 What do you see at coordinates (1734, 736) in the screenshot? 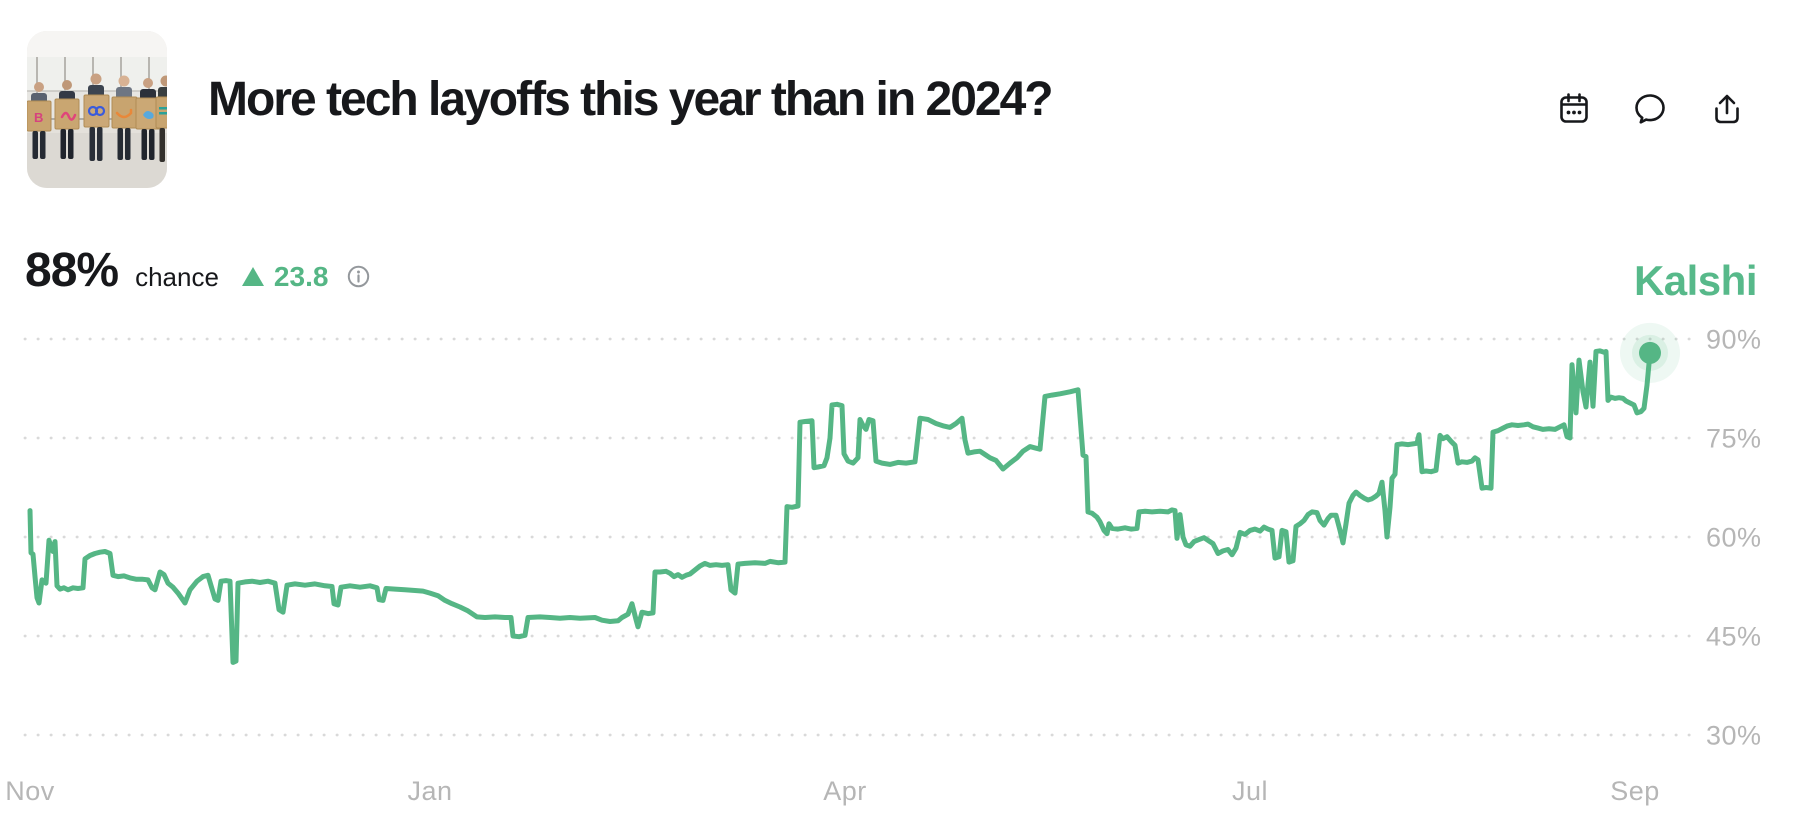
I see `y-tick-label: 30%` at bounding box center [1734, 736].